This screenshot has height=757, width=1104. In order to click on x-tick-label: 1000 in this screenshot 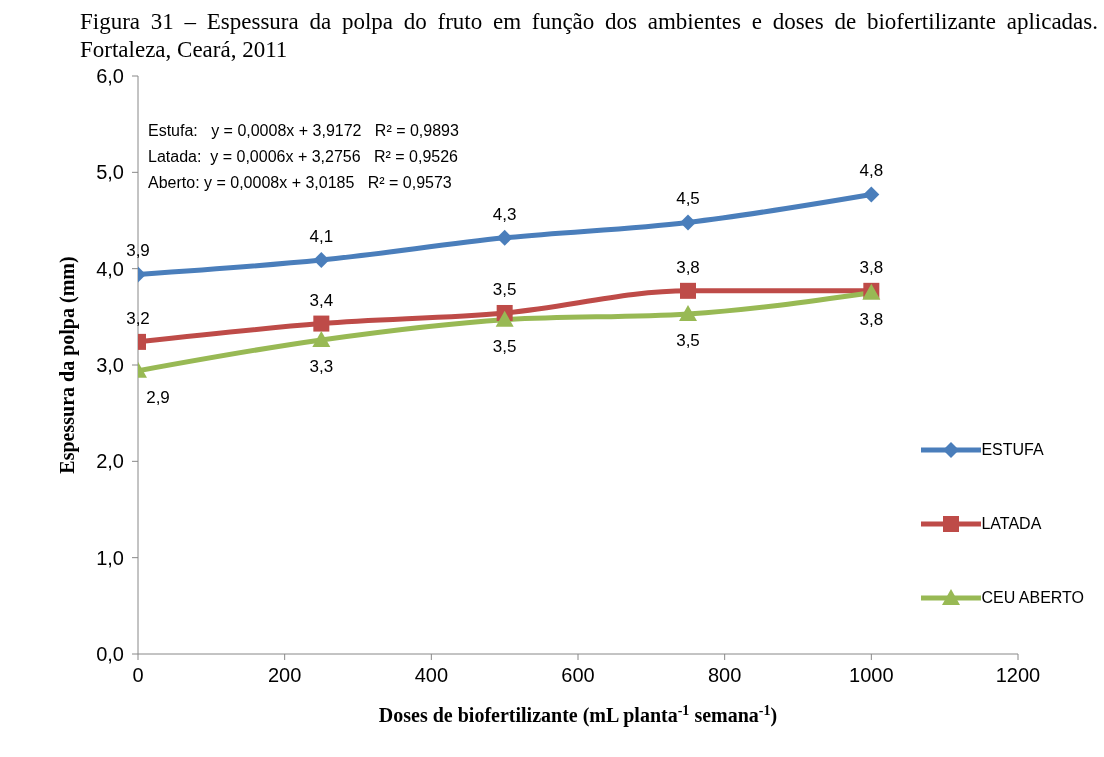, I will do `click(871, 675)`.